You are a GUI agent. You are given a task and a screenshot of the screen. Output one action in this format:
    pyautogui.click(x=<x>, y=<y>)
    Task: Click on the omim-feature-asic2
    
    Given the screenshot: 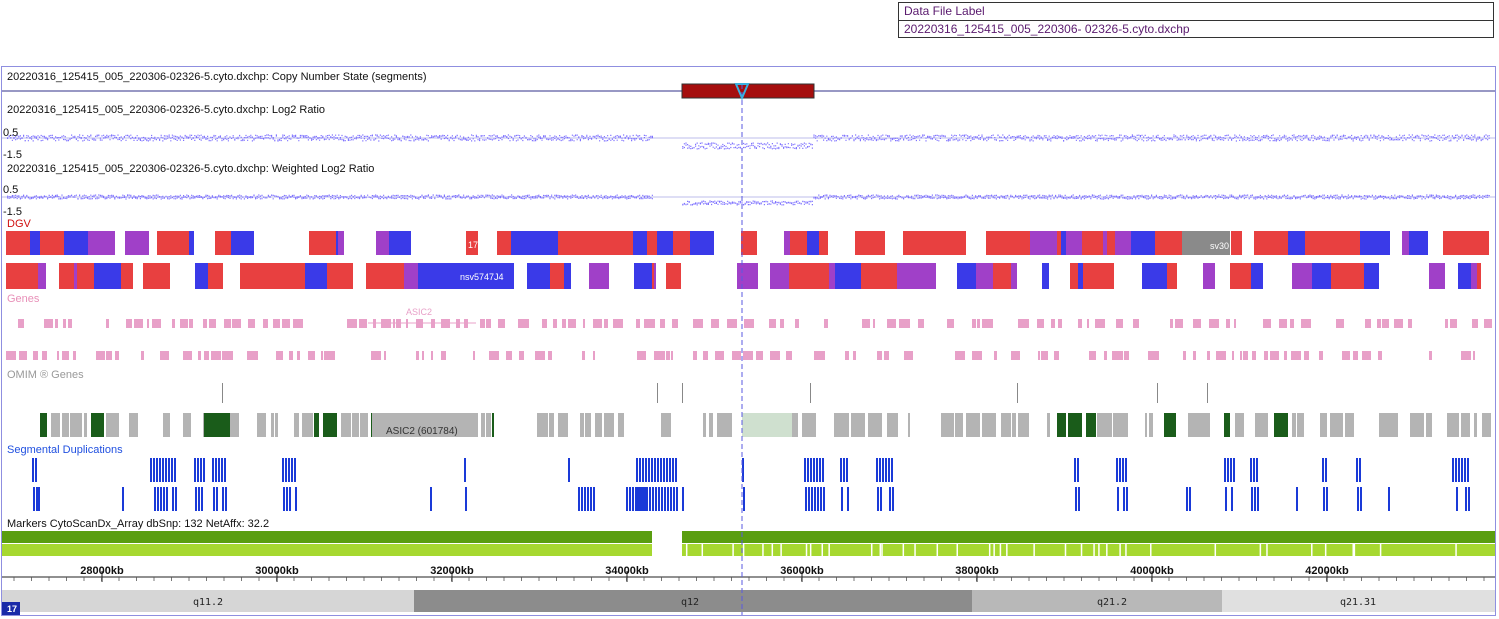 What is the action you would take?
    pyautogui.click(x=424, y=425)
    